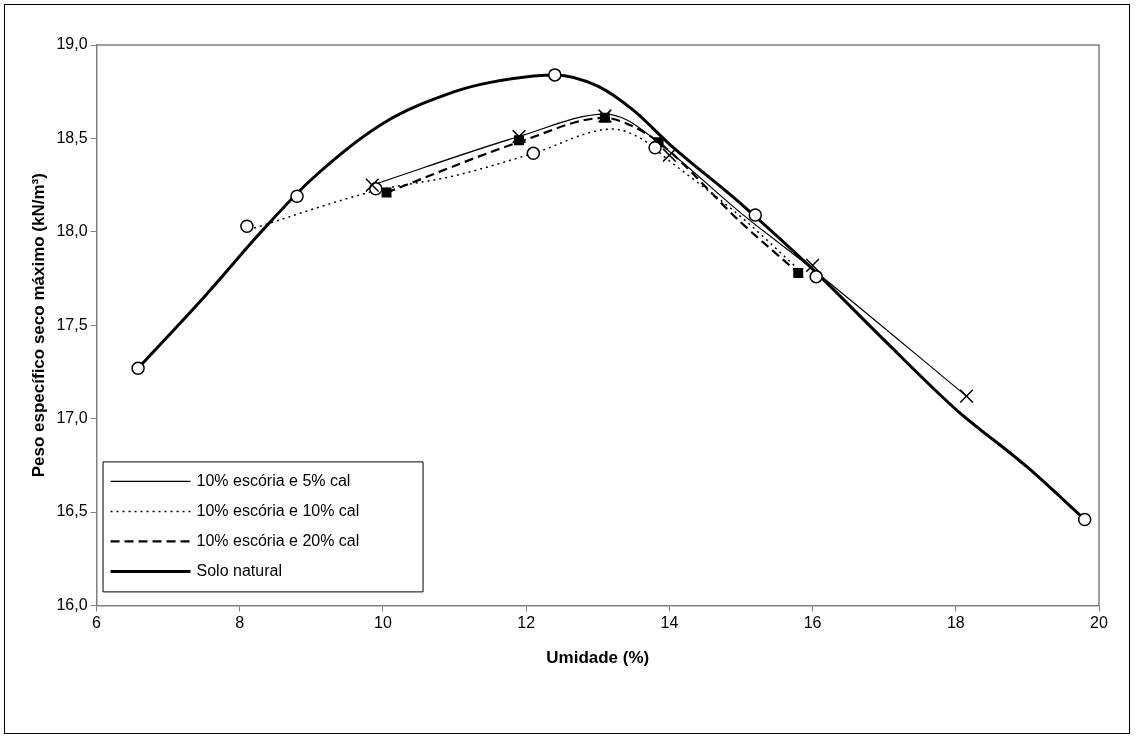 The height and width of the screenshot is (740, 1136). Describe the element at coordinates (278, 540) in the screenshot. I see `legend-label: 10% escória e 20% cal` at that location.